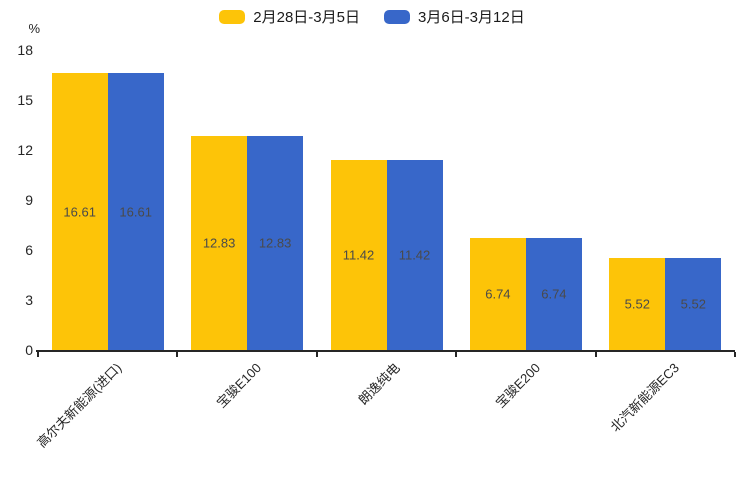  I want to click on y-tick-label: 9, so click(29, 200).